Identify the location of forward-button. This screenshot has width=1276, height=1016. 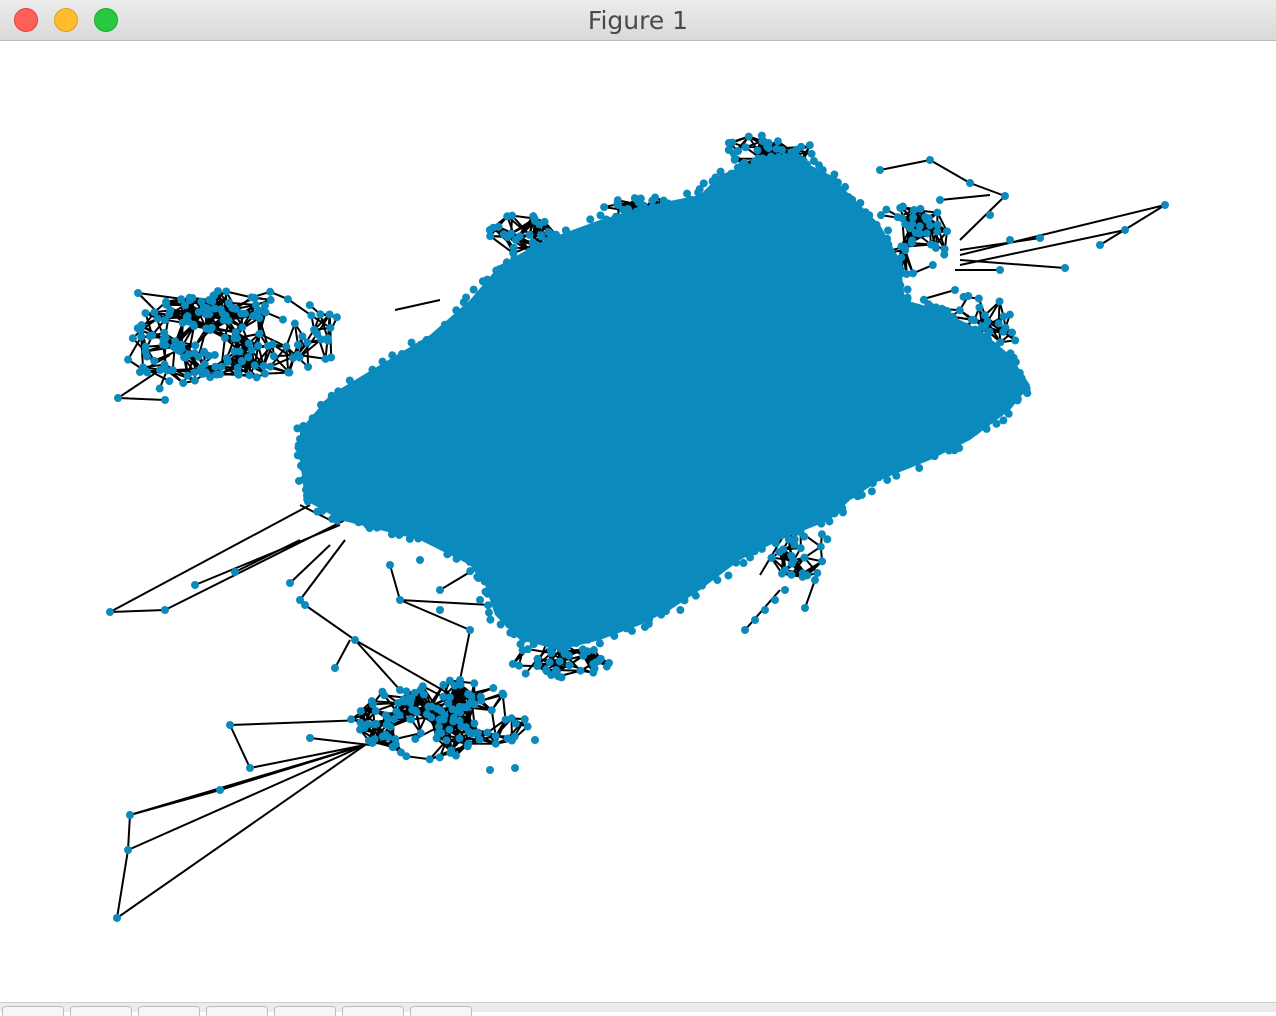
(169, 1011).